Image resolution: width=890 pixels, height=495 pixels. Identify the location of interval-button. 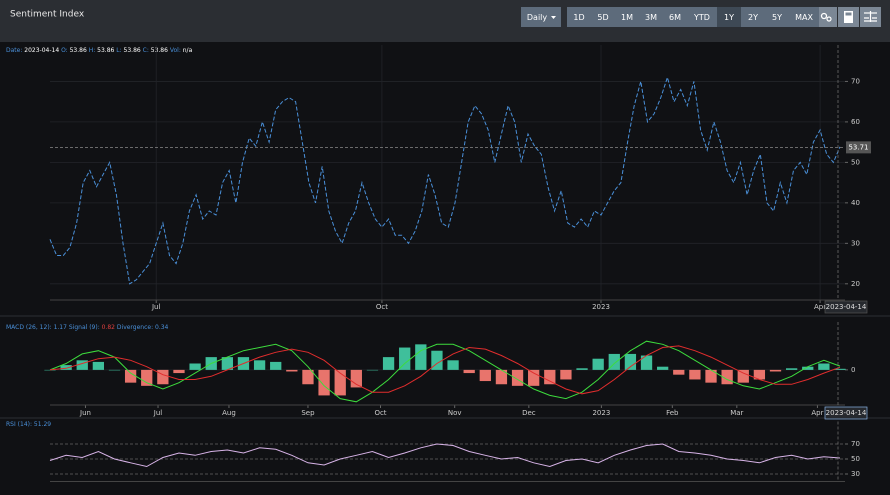
(541, 17).